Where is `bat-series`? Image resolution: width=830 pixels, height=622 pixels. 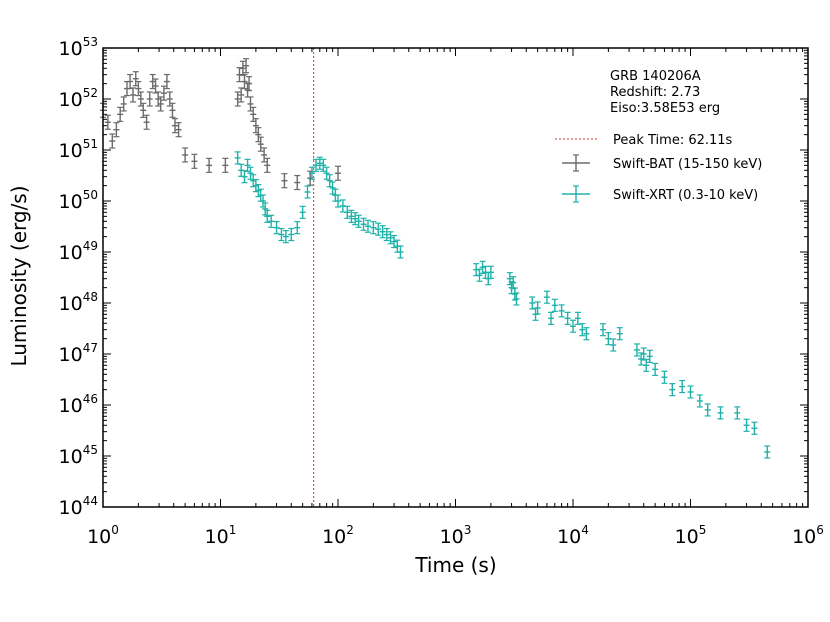 bat-series is located at coordinates (220, 124).